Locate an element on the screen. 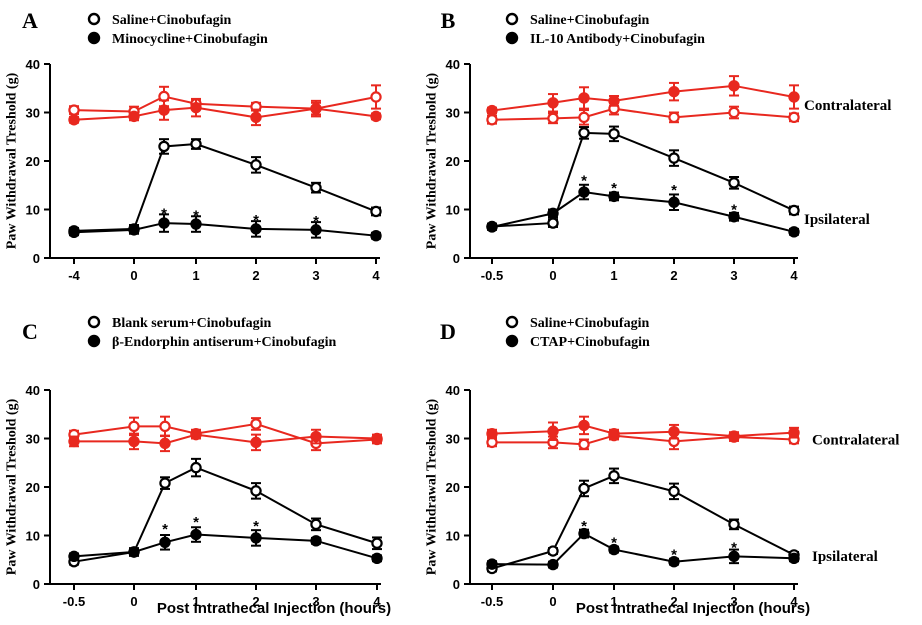  legend-label: β-Endorphin antiserum+Cinobufagin is located at coordinates (224, 342).